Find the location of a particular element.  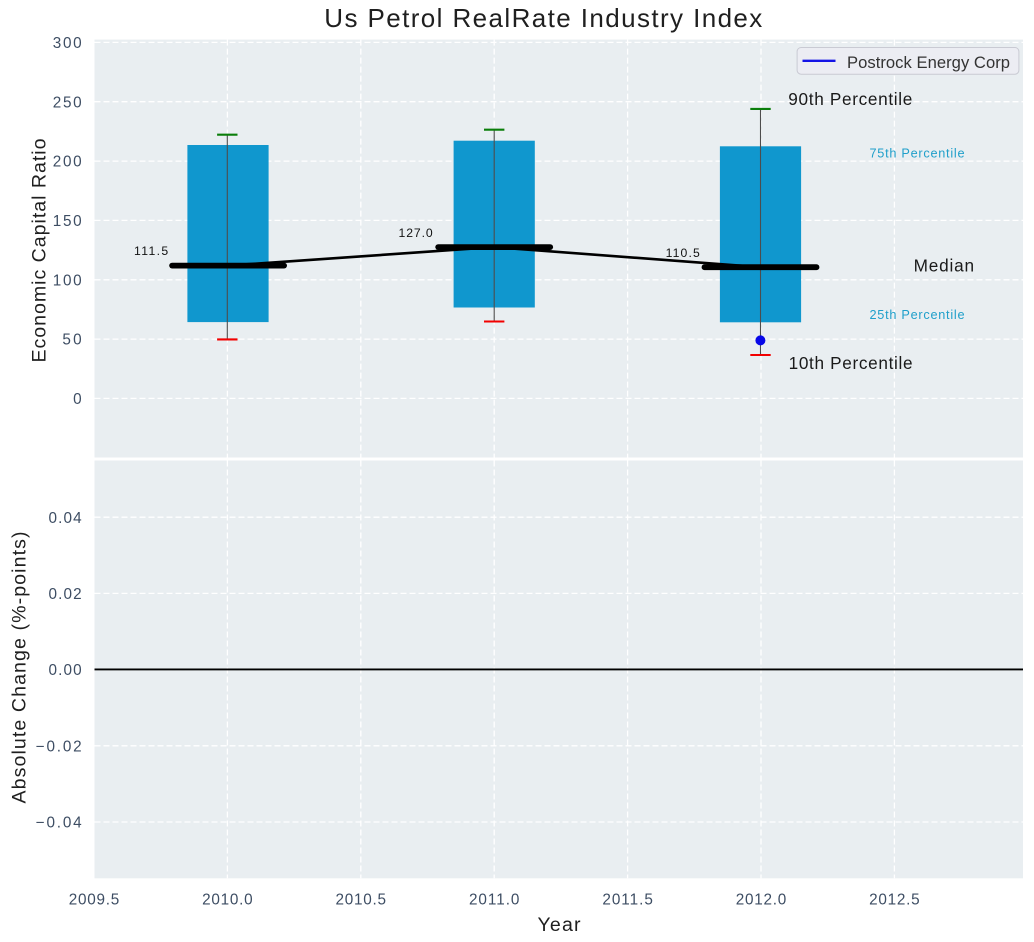

svg-text: 0.00 is located at coordinates (65, 670).